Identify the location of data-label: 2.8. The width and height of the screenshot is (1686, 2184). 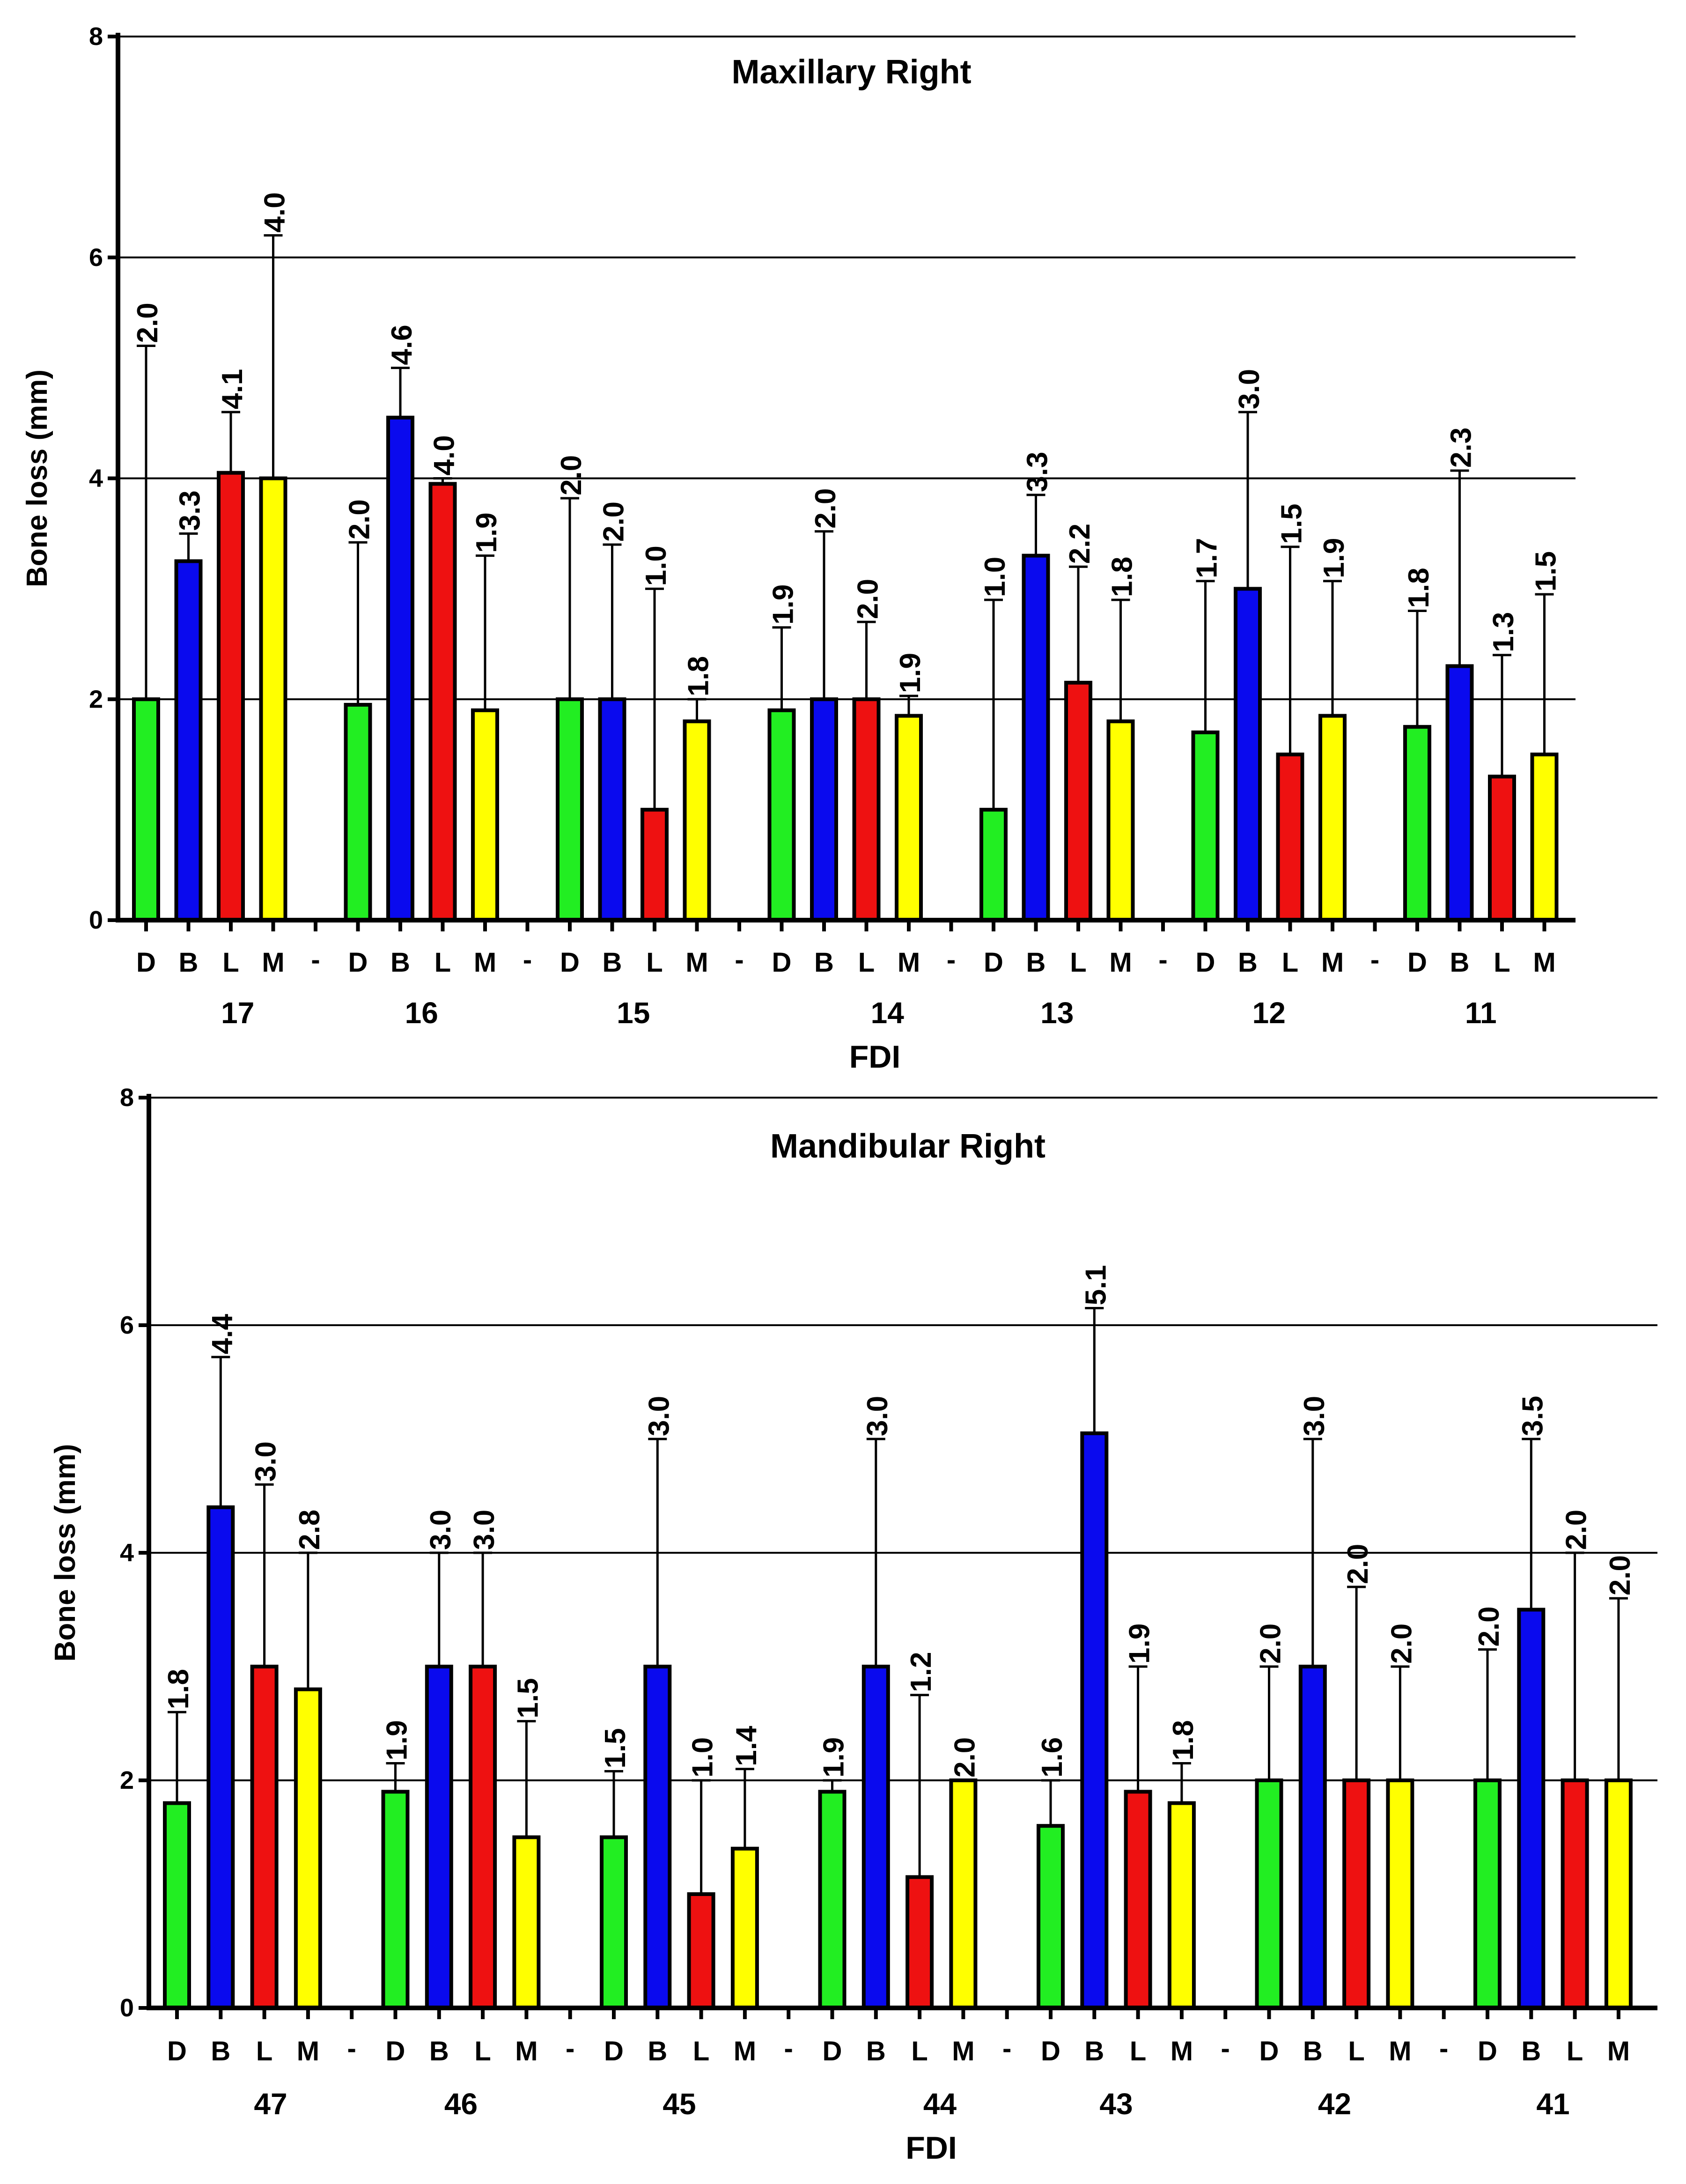
(310, 1530).